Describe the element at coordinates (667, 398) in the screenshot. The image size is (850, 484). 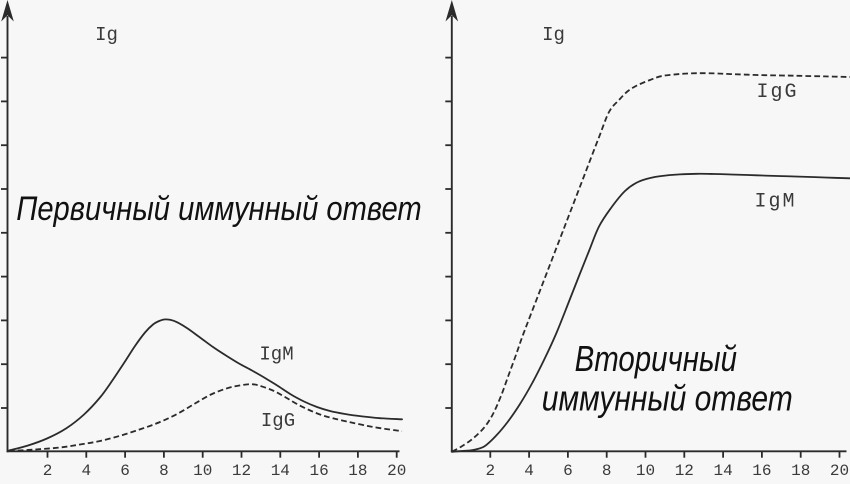
I see `svg-text: иммунный ответ` at that location.